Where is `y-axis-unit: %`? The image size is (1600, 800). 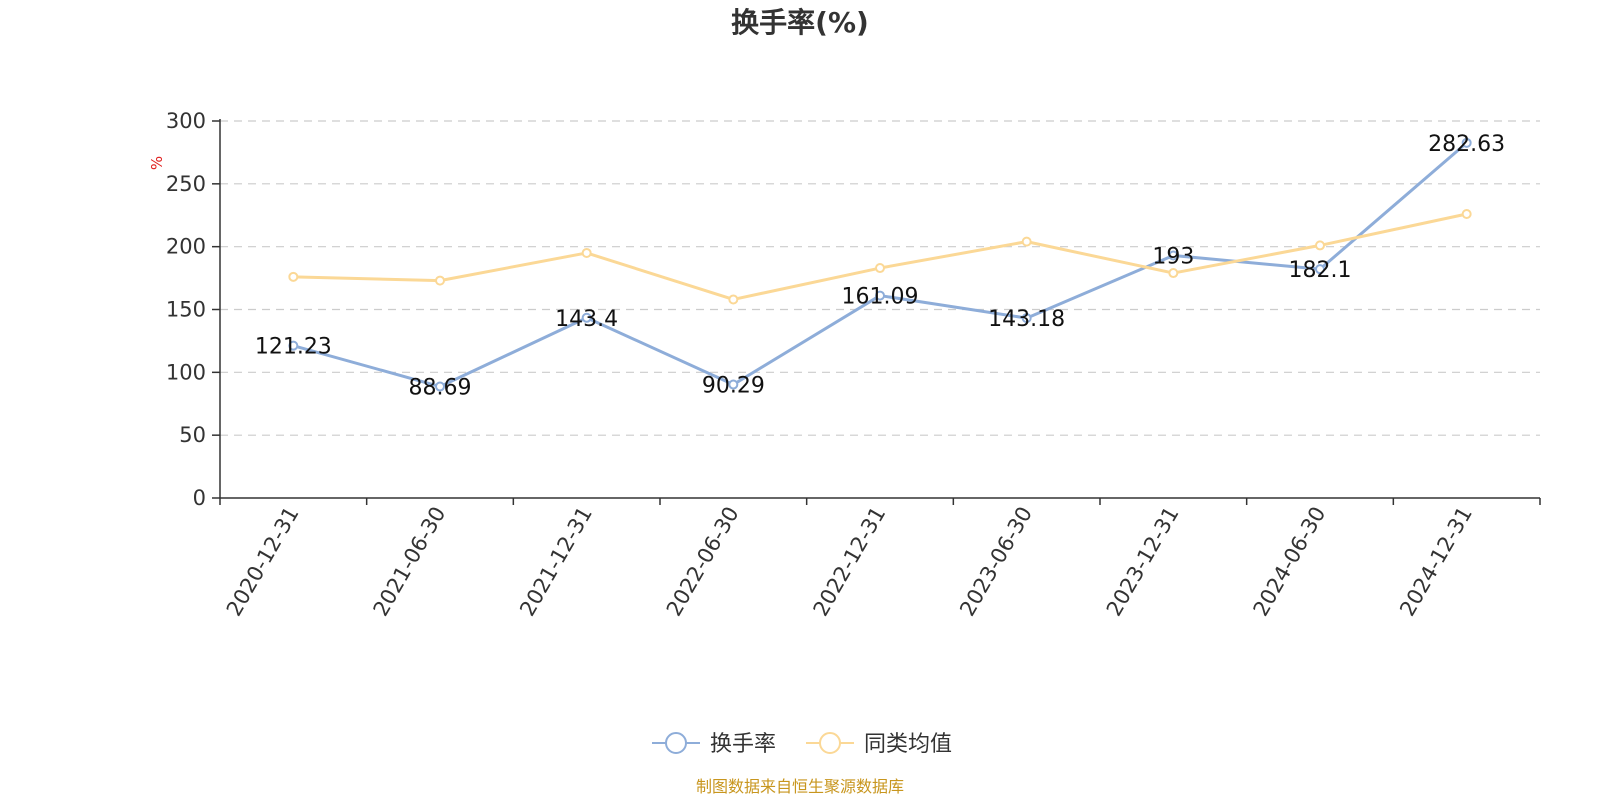
y-axis-unit: % is located at coordinates (157, 163).